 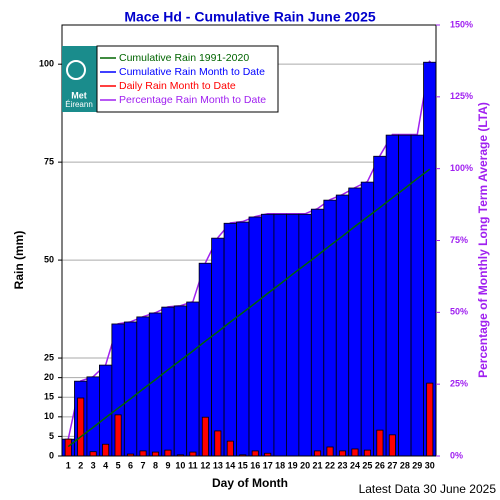 I want to click on y-tick-label: 20, so click(x=49, y=377).